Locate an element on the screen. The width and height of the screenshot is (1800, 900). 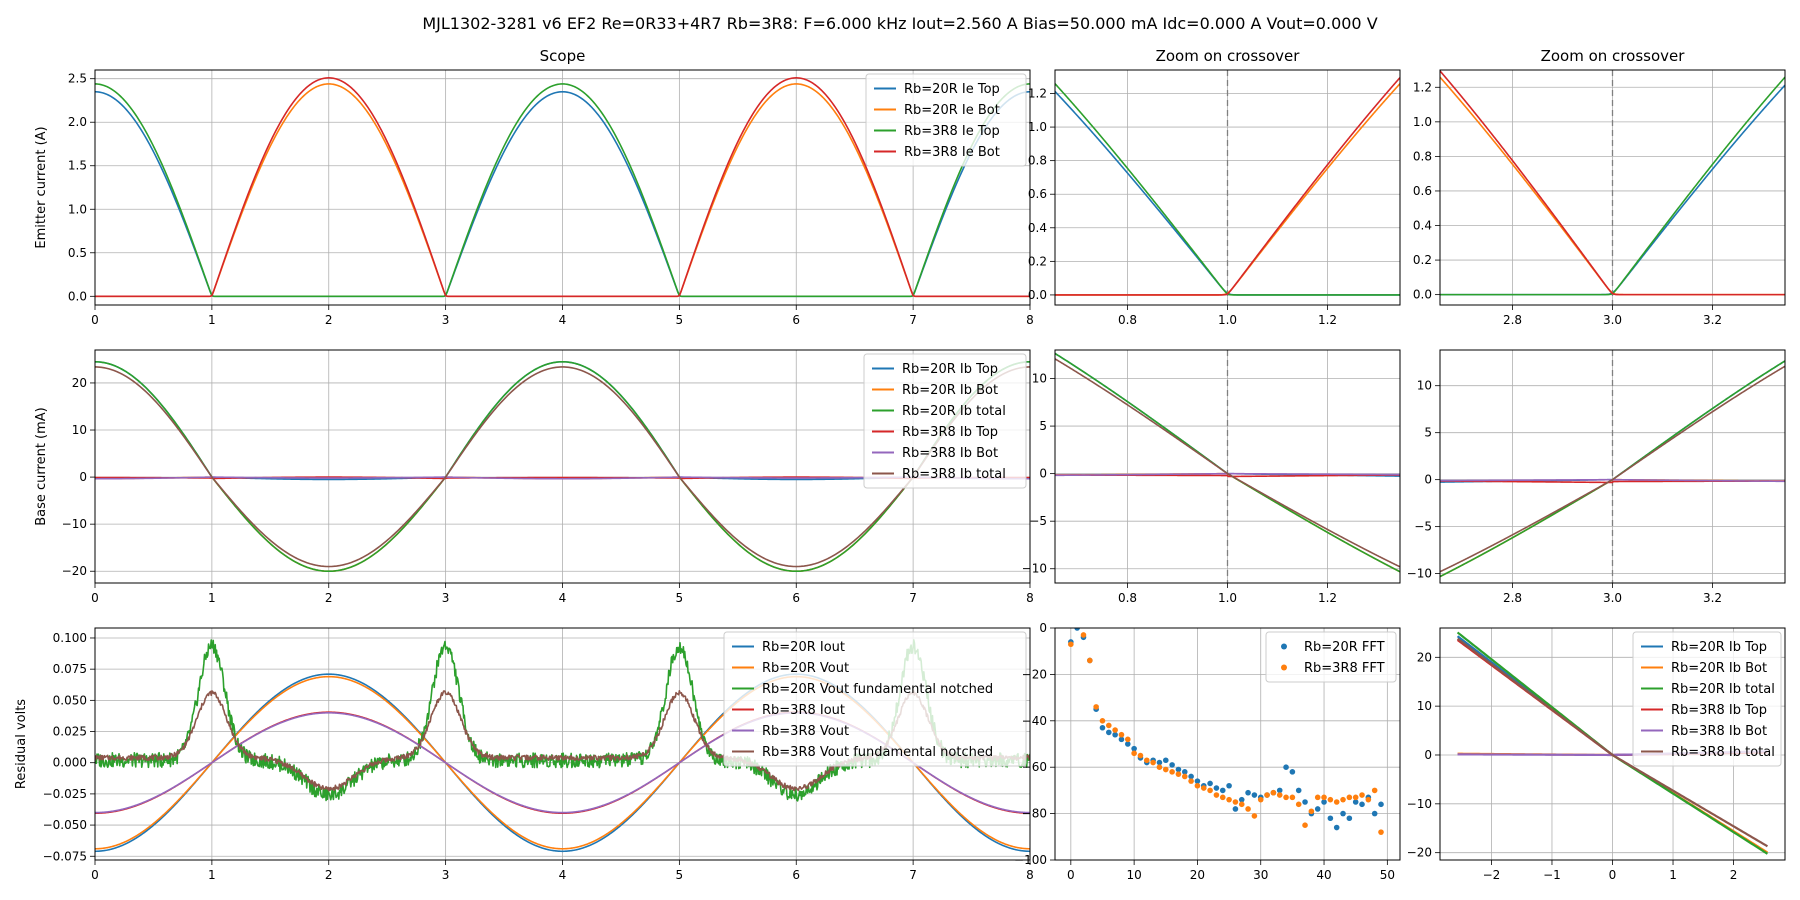
panel-title: Zoom on crossover is located at coordinates (1228, 56).